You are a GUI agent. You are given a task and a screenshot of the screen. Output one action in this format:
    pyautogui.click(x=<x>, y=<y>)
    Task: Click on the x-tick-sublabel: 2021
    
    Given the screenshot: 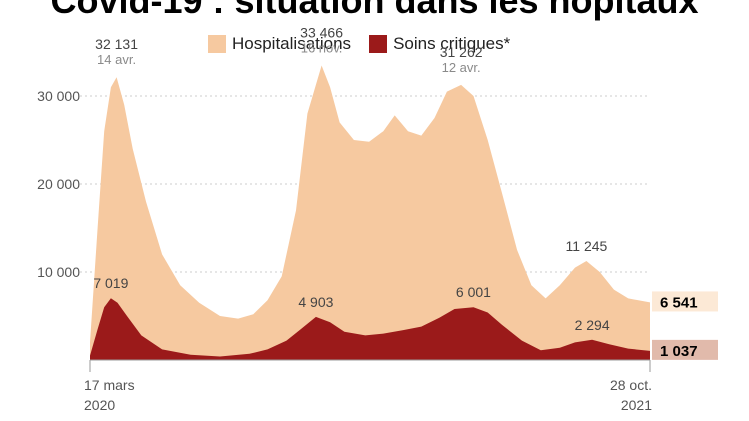 What is the action you would take?
    pyautogui.click(x=636, y=405)
    